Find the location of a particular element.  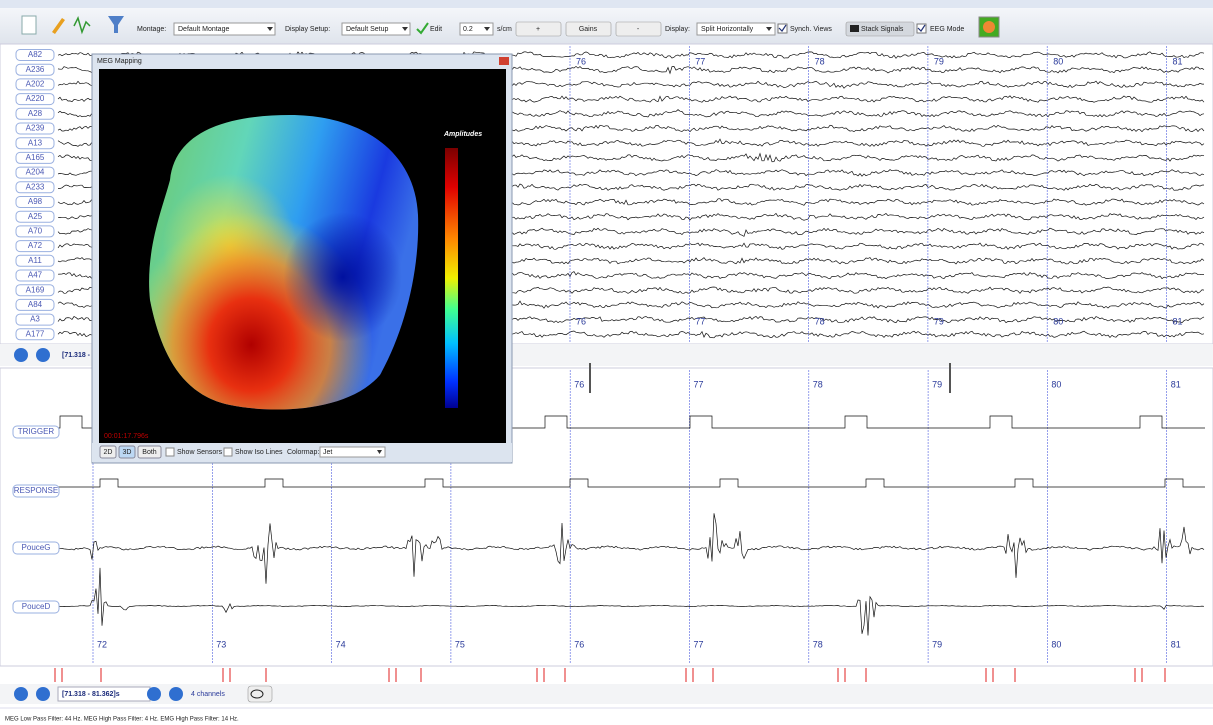

bottom-range: [71.318 - 81.362]s is located at coordinates (91, 694).